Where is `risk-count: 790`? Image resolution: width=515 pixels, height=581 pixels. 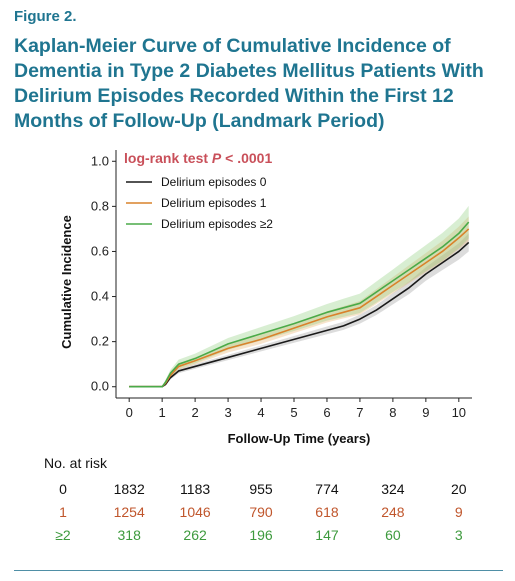 risk-count: 790 is located at coordinates (261, 512).